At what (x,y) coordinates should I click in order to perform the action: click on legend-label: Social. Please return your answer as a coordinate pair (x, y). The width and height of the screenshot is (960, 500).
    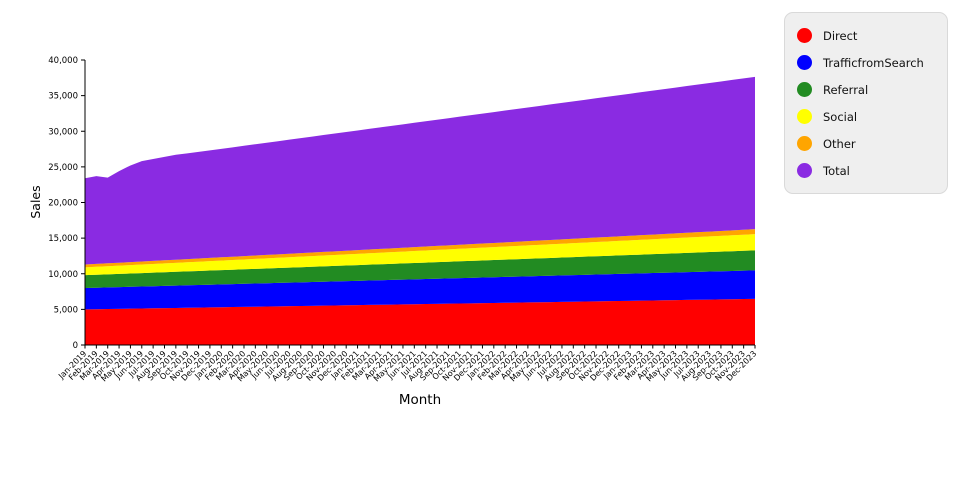
    Looking at the image, I should click on (840, 116).